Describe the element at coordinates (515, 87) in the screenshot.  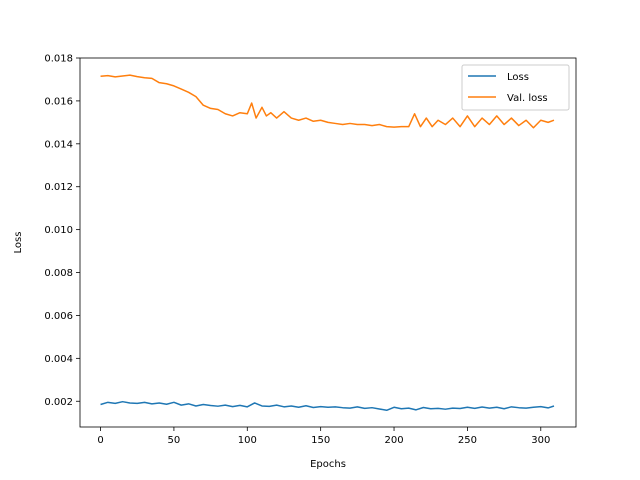
I see `legend: Loss Val. loss` at that location.